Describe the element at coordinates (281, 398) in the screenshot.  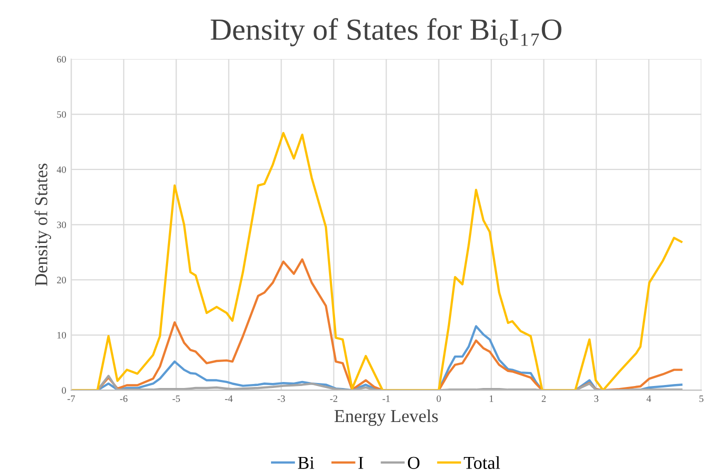
I see `x-tick-label: -3` at that location.